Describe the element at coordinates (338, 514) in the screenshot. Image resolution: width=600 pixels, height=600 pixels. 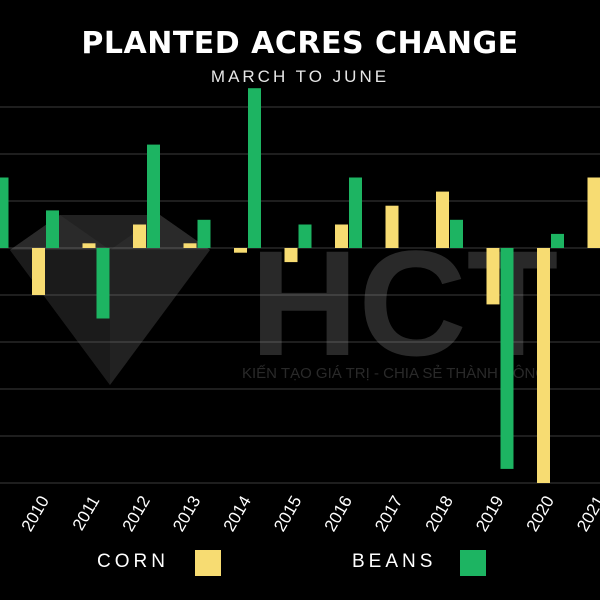
I see `x-tick-label: 2016` at that location.